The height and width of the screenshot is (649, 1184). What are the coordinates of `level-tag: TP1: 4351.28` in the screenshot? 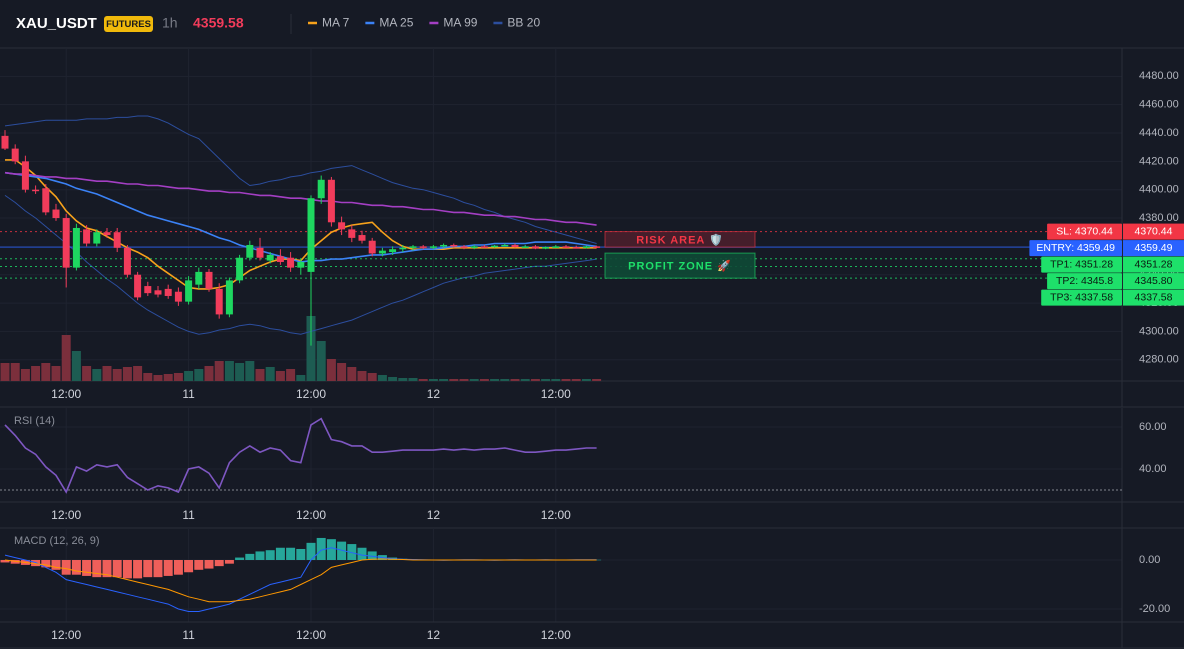 It's located at (1081, 264).